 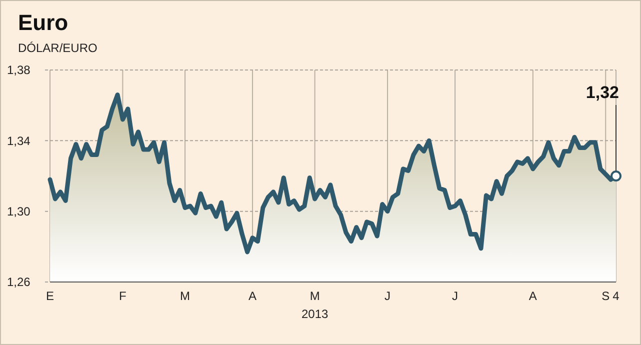 What do you see at coordinates (19, 141) in the screenshot?
I see `y-tick-label: 1,34` at bounding box center [19, 141].